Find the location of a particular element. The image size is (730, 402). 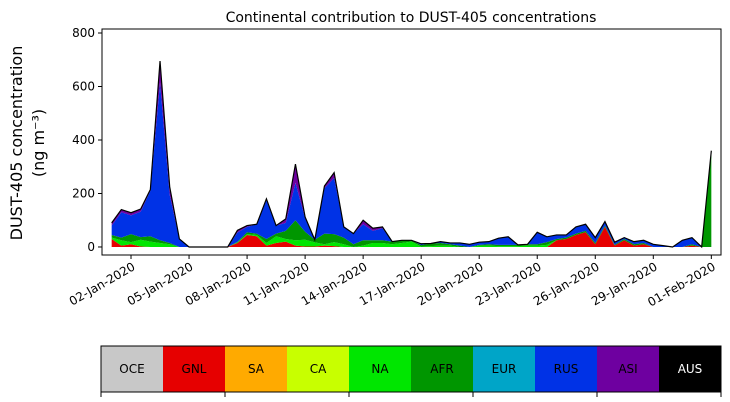

legend-swatch-afr is located at coordinates (442, 369).